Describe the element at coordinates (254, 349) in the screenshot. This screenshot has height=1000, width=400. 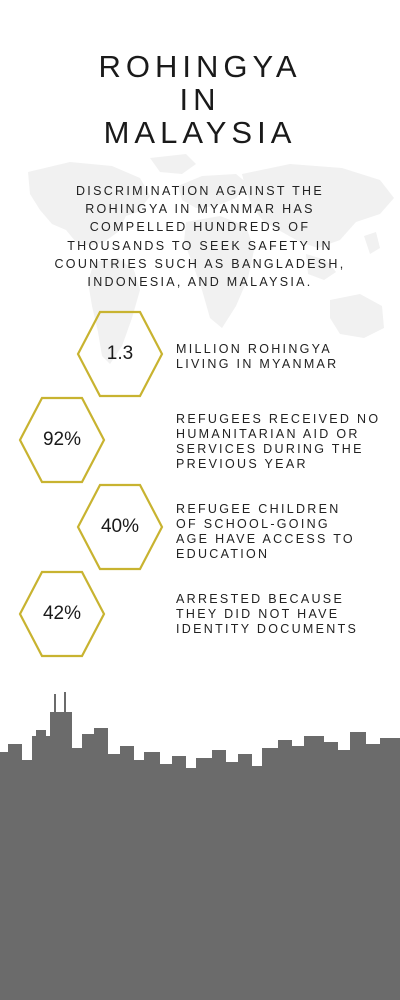
I see `stat-line: MILLION ROHINGYA` at that location.